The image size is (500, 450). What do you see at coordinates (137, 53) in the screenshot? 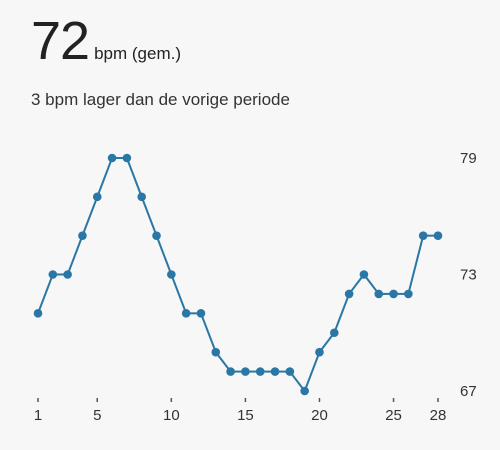
I see `unit-label: bpm (gem.)` at bounding box center [137, 53].